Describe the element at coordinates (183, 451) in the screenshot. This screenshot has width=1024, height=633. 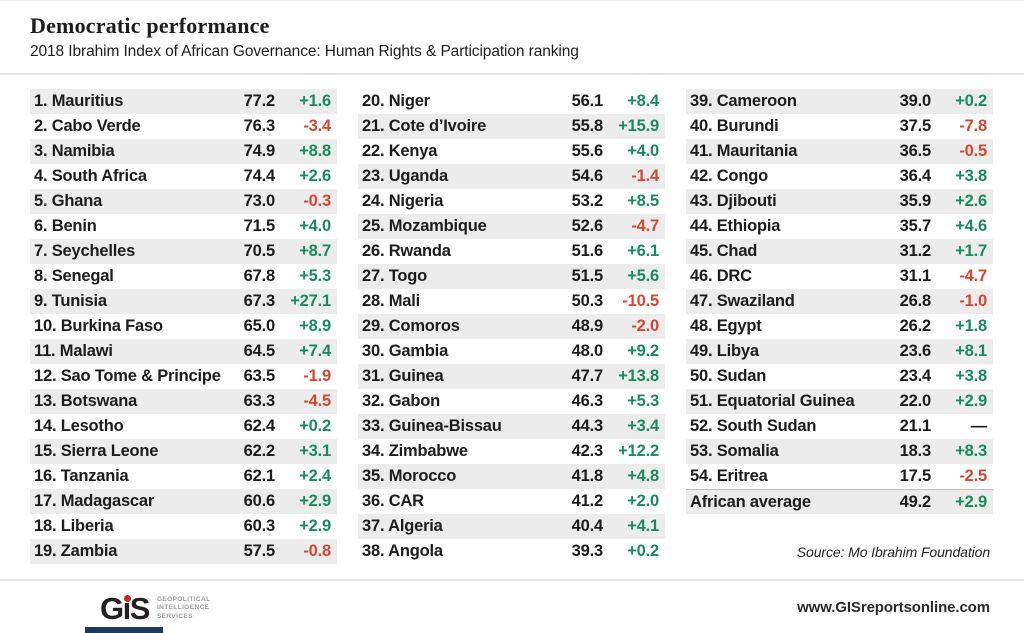
I see `table-row: 15. Sierra Leone 62.2 +3.1` at that location.